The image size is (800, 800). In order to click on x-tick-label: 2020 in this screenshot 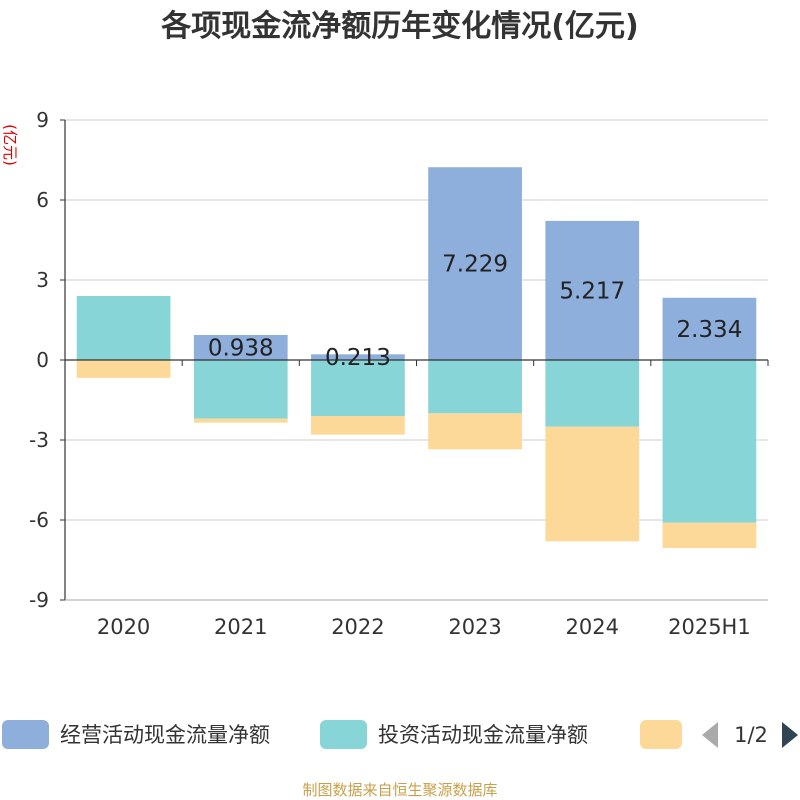, I will do `click(123, 627)`.